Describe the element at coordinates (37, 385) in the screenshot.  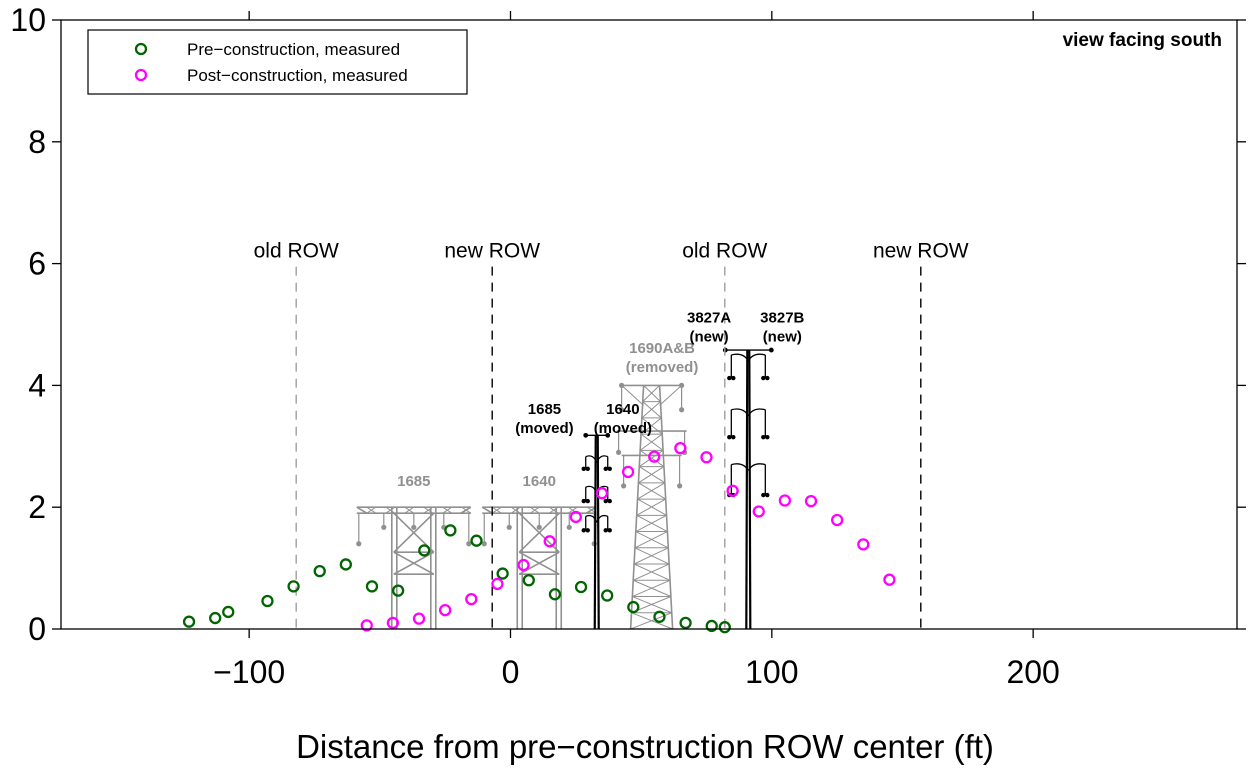
I see `y-tick-label: 4` at that location.